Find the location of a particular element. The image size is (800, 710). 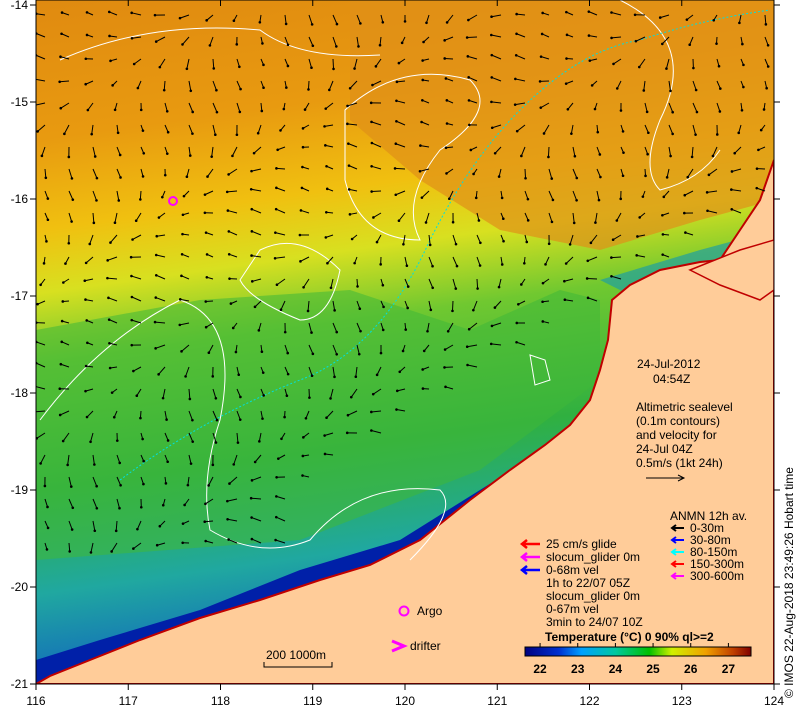

colorbar-title: Temperature (°C) 0 90% ql>=2 is located at coordinates (629, 637).